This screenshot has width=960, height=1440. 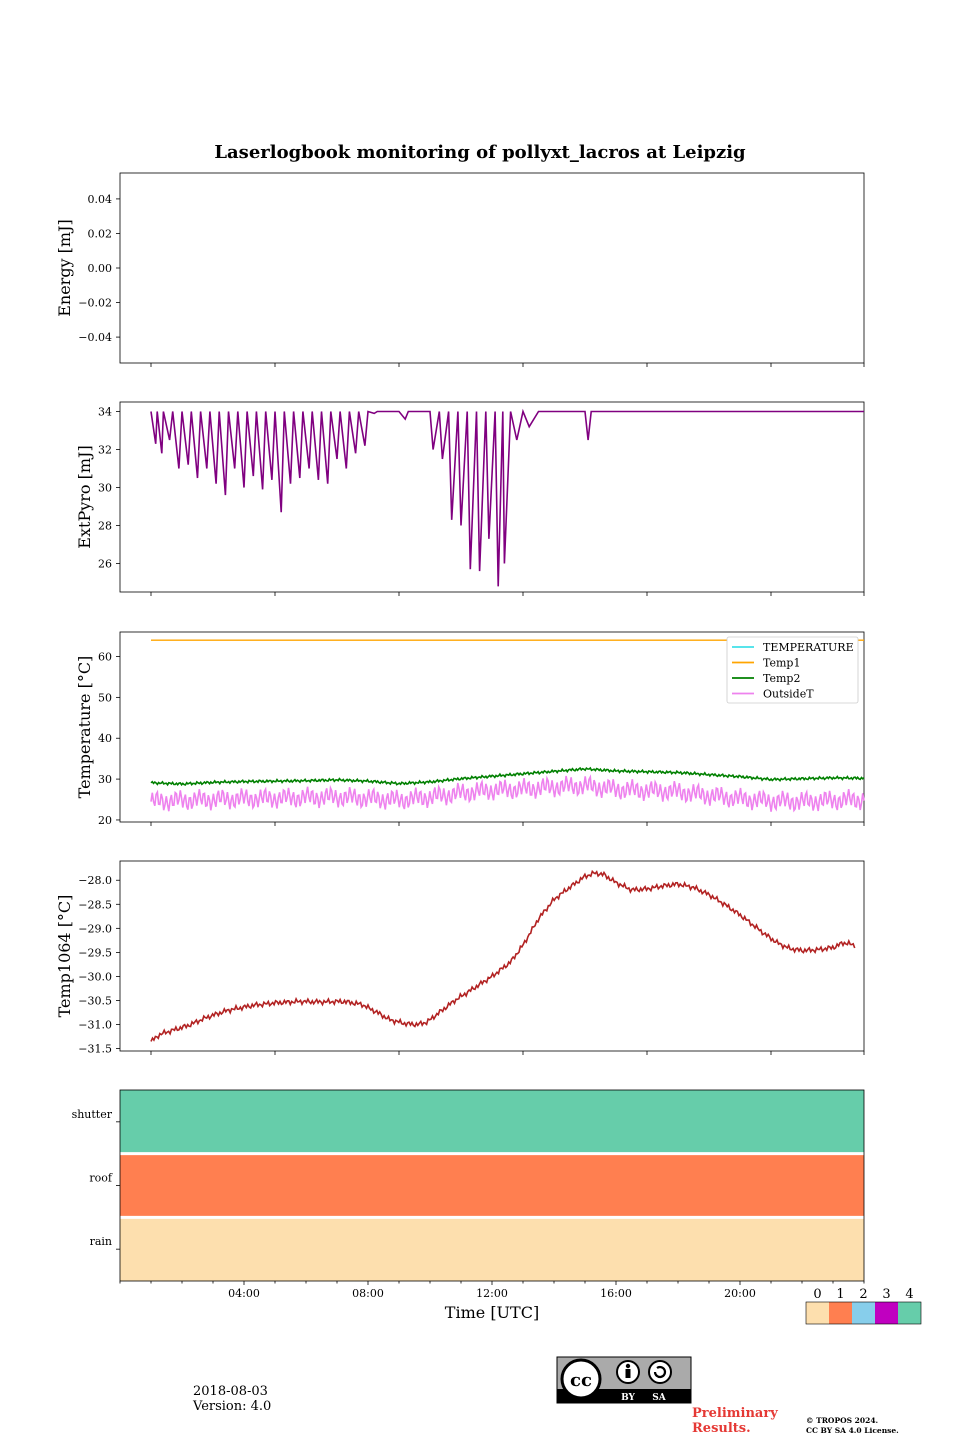 What do you see at coordinates (105, 526) in the screenshot?
I see `ytick-label: 28` at bounding box center [105, 526].